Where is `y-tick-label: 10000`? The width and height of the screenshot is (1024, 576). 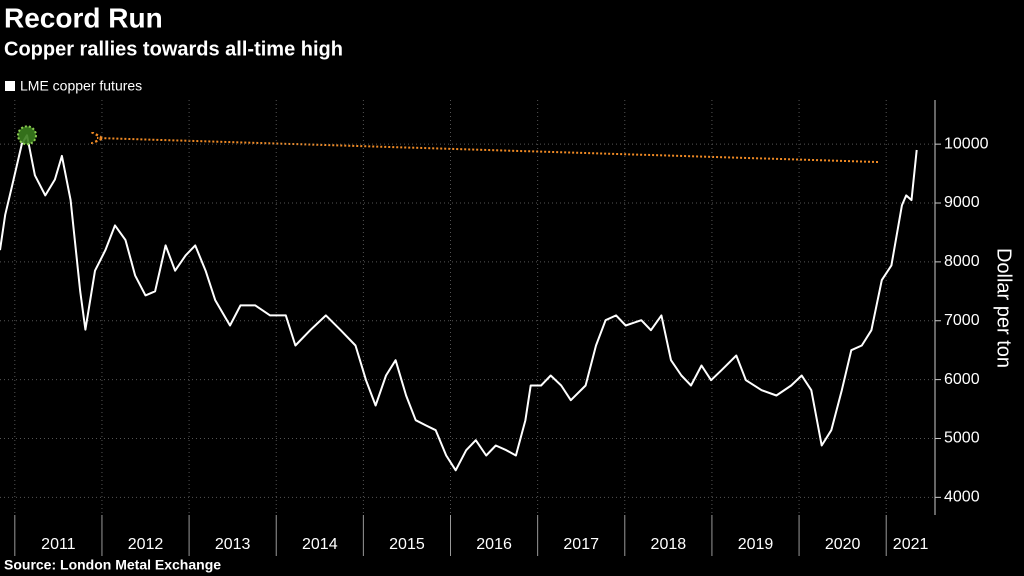
y-tick-label: 10000 is located at coordinates (966, 143).